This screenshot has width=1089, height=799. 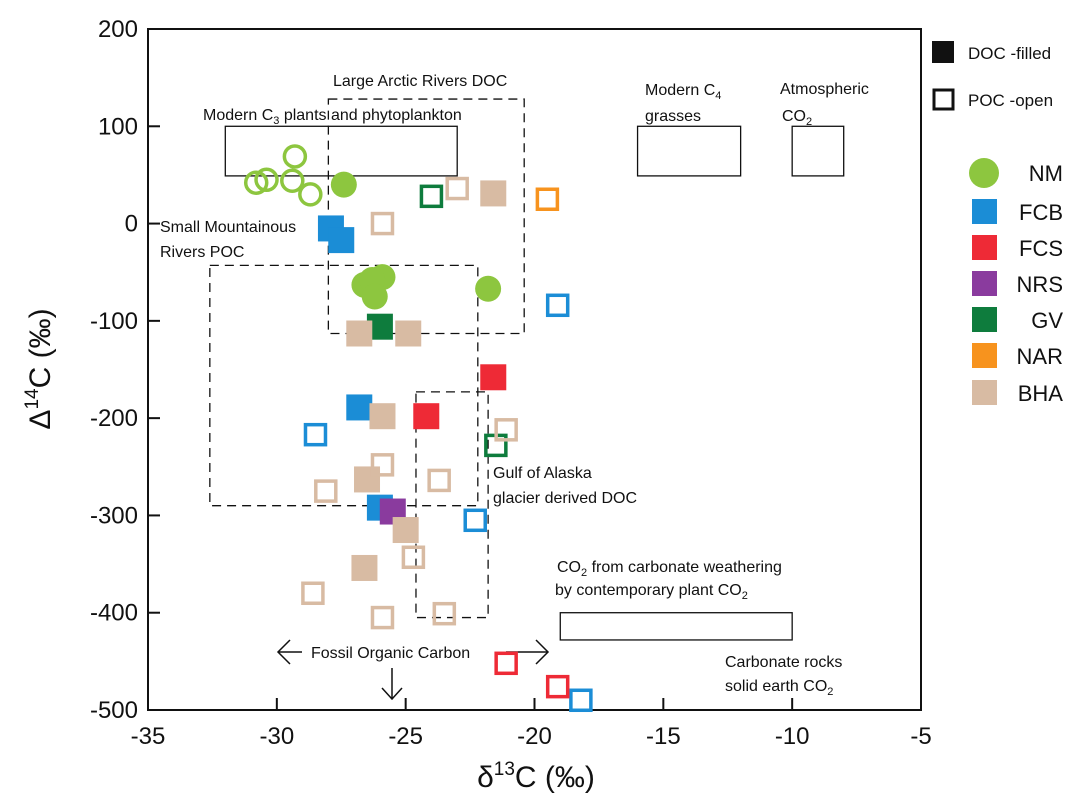 What do you see at coordinates (943, 99) in the screenshot?
I see `legend-open-swatch` at bounding box center [943, 99].